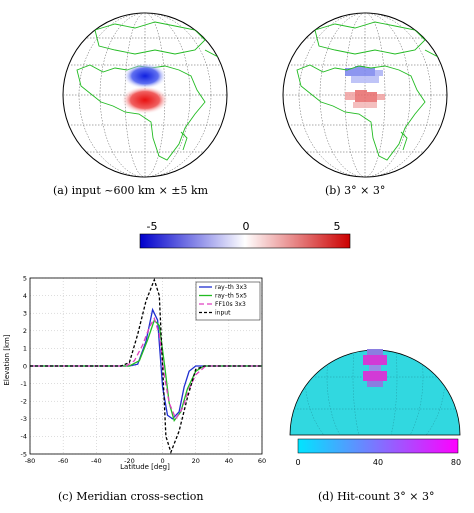 This screenshot has width=474, height=513. I want to click on y-tick-label: 5, so click(25, 278).